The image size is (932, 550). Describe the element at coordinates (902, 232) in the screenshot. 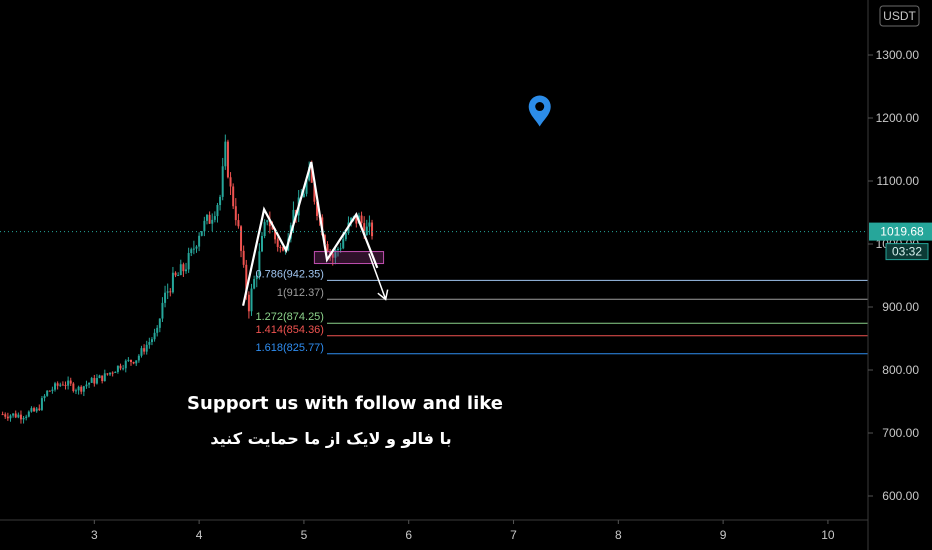

I see `last-price-label: 1019.68` at that location.